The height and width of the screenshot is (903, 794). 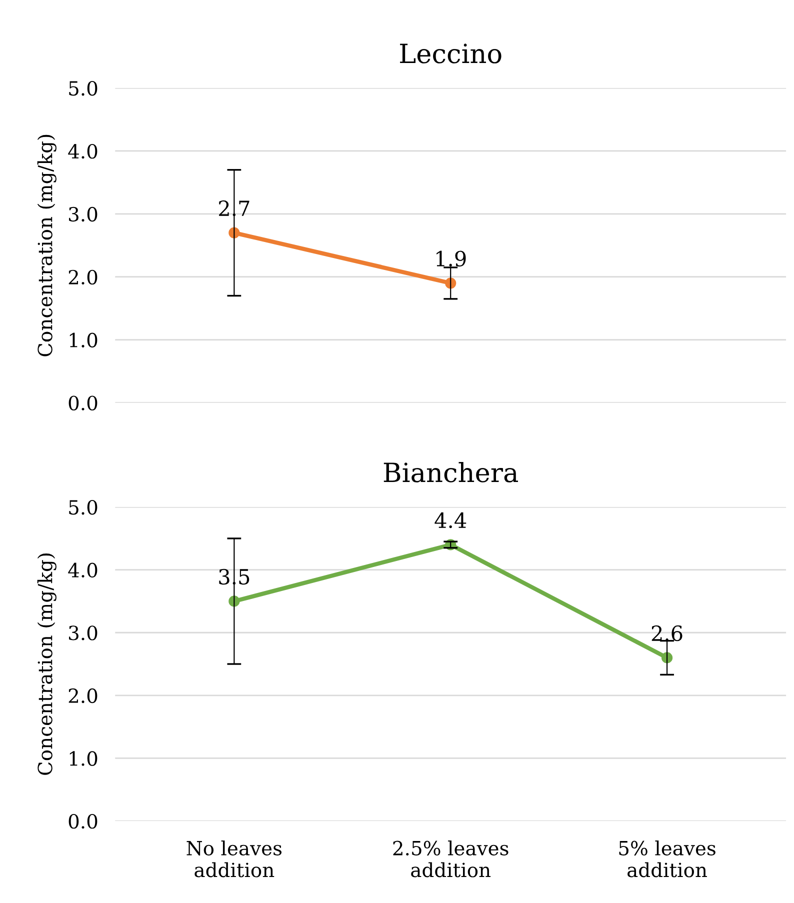 What do you see at coordinates (234, 859) in the screenshot?
I see `x-tick-label: No leaves addition` at bounding box center [234, 859].